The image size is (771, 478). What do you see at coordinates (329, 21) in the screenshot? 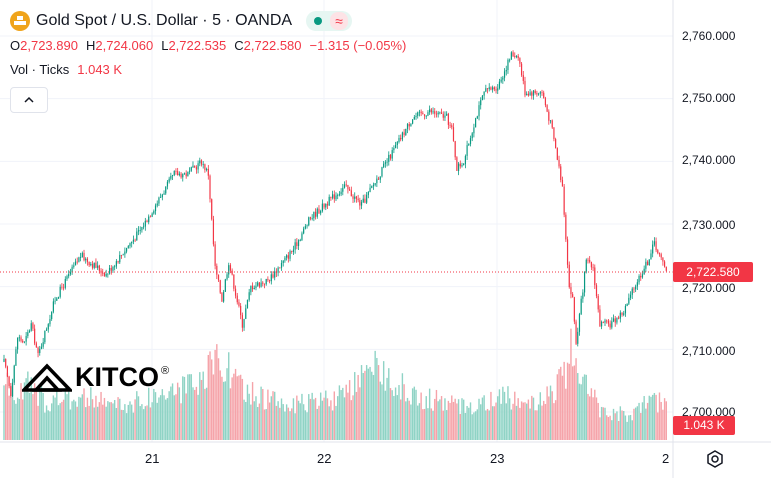
I see `market-status-pill: ≈` at bounding box center [329, 21].